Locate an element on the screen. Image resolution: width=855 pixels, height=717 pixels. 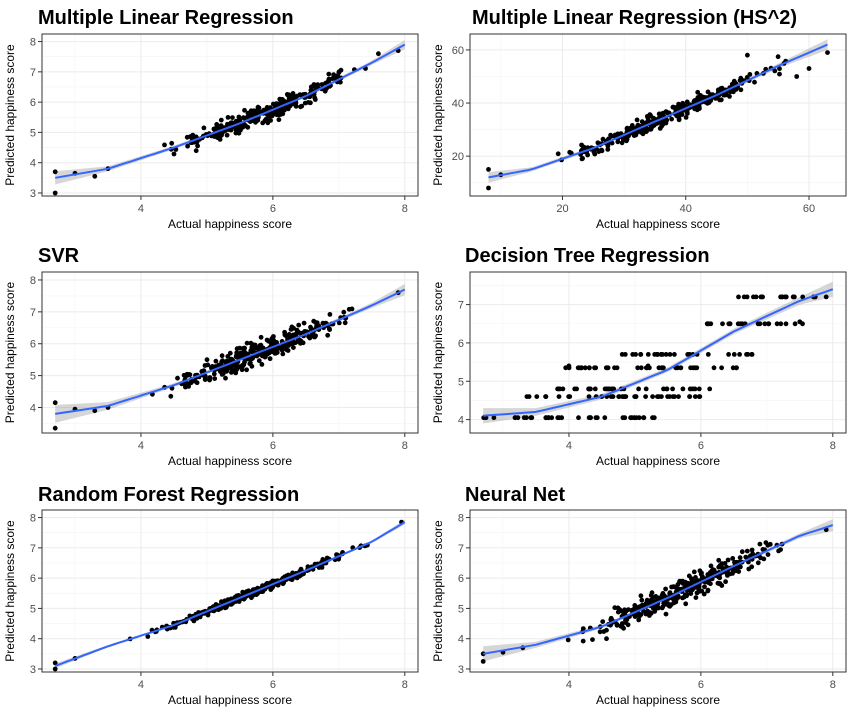
x-tick-label: 60 is located at coordinates (809, 209).